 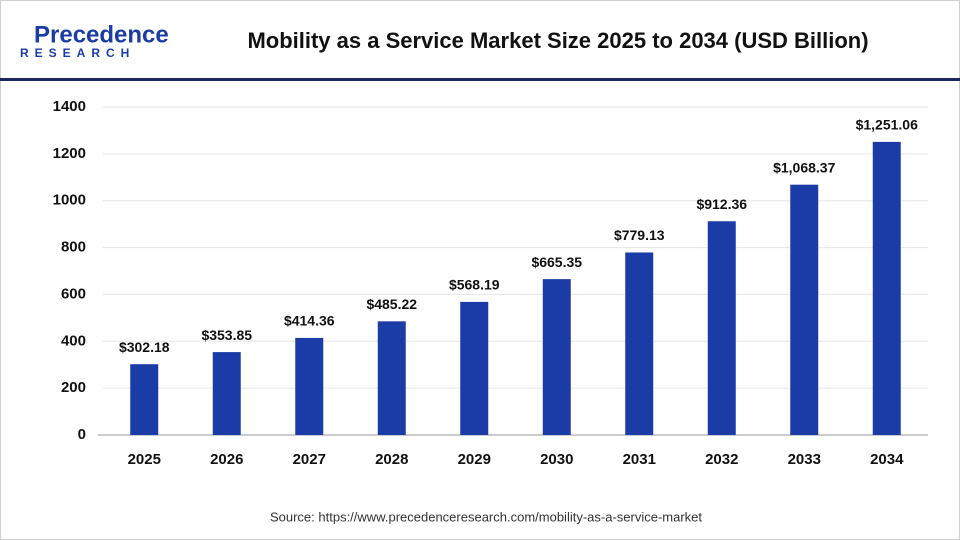 What do you see at coordinates (82, 434) in the screenshot?
I see `y-tick-label: 0` at bounding box center [82, 434].